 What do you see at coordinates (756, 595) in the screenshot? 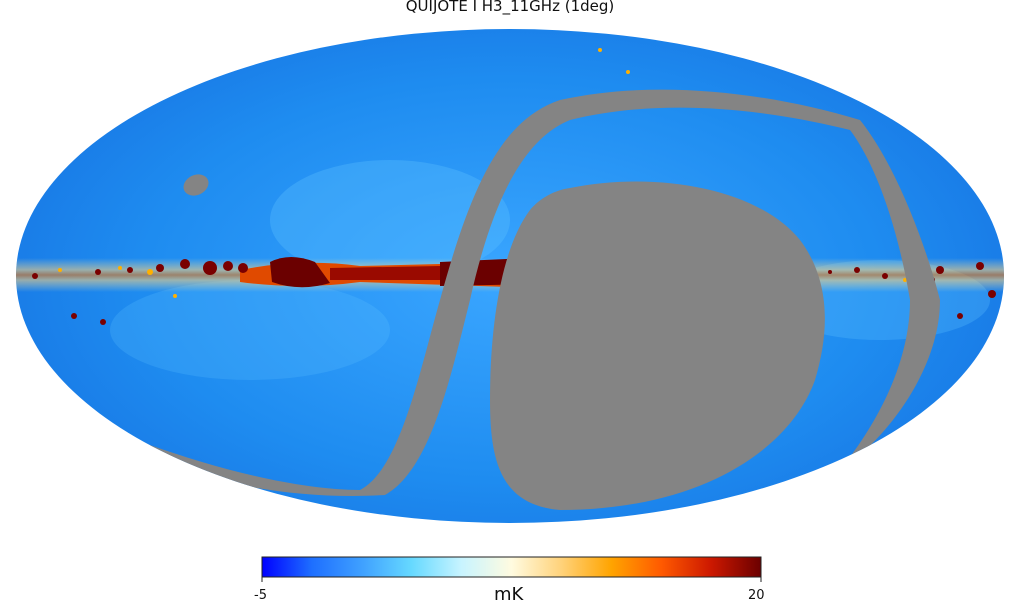
I see `colorbar-max-label: 20` at bounding box center [756, 595].